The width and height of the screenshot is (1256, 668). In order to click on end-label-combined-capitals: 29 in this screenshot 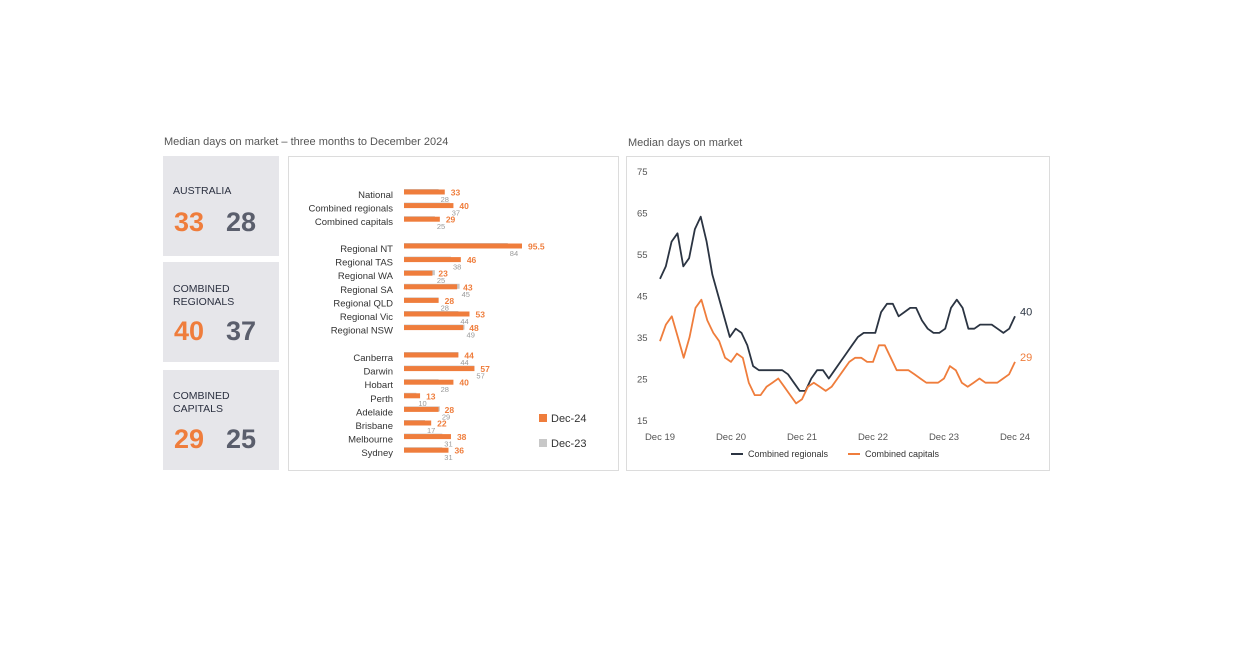, I will do `click(1026, 358)`.